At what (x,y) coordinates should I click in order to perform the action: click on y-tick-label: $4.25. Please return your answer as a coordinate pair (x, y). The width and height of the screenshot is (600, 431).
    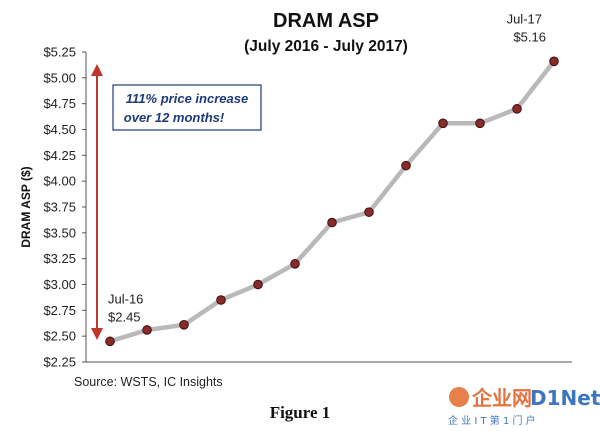
    Looking at the image, I should click on (59, 155).